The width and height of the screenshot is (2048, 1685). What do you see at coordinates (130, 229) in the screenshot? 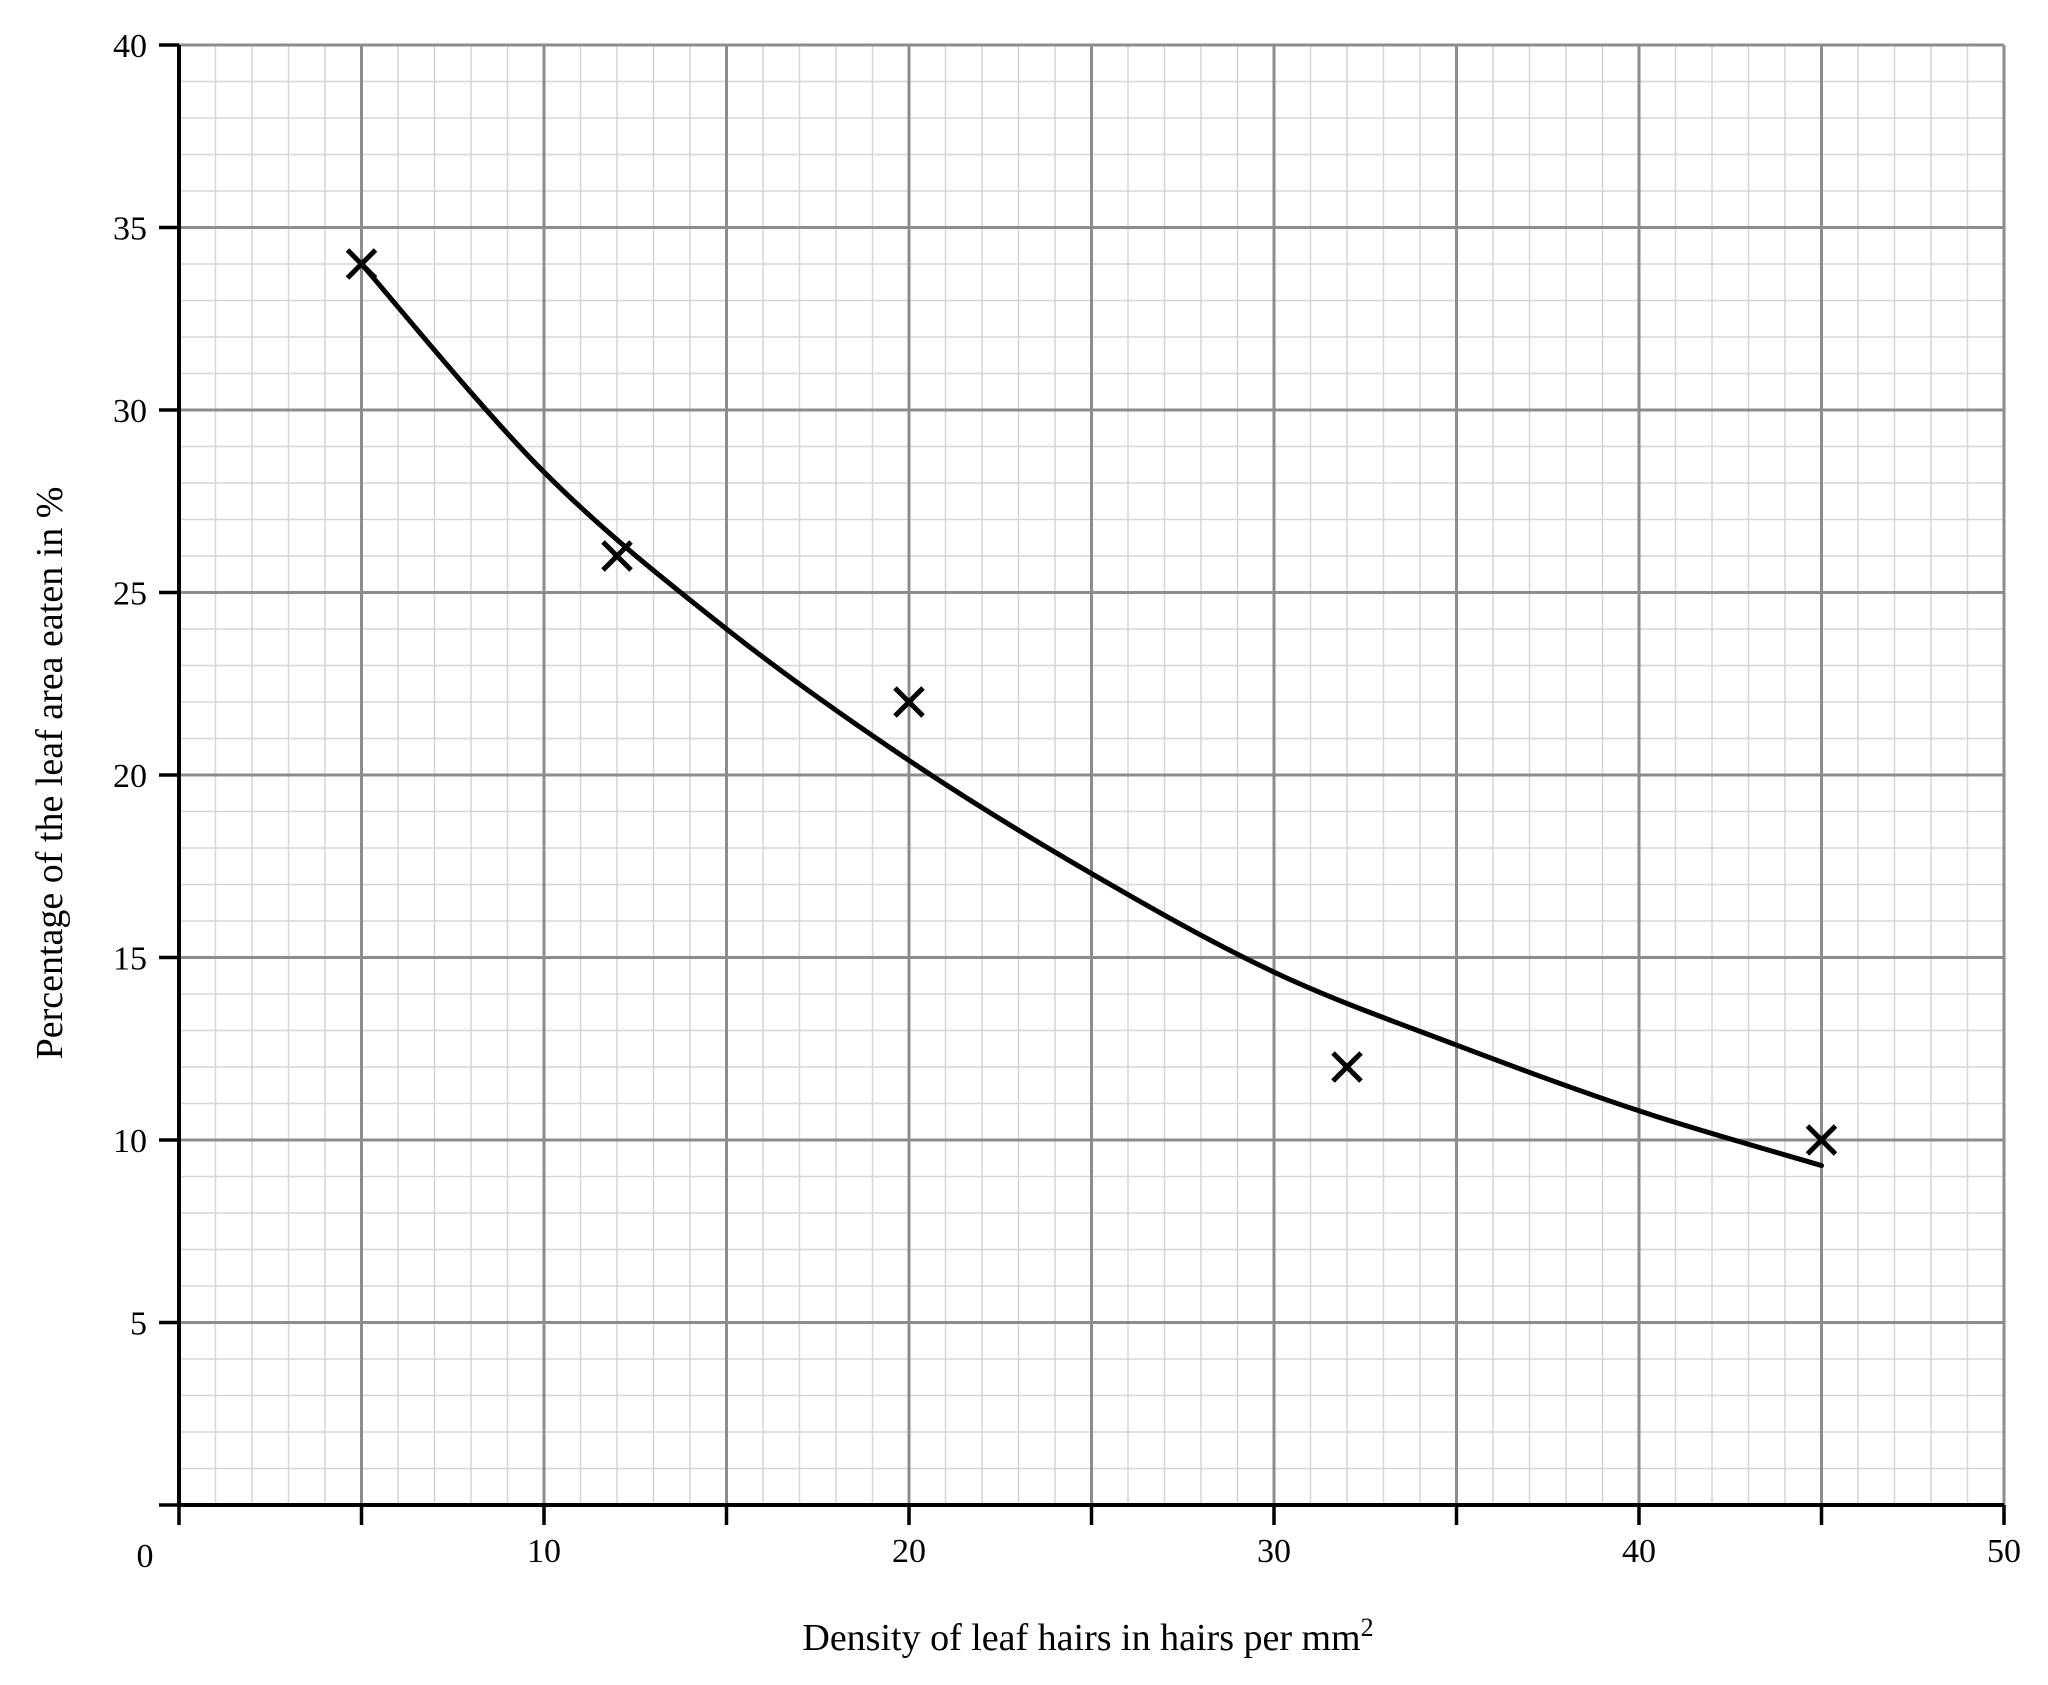
I see `y-tick-label: 35` at bounding box center [130, 229].